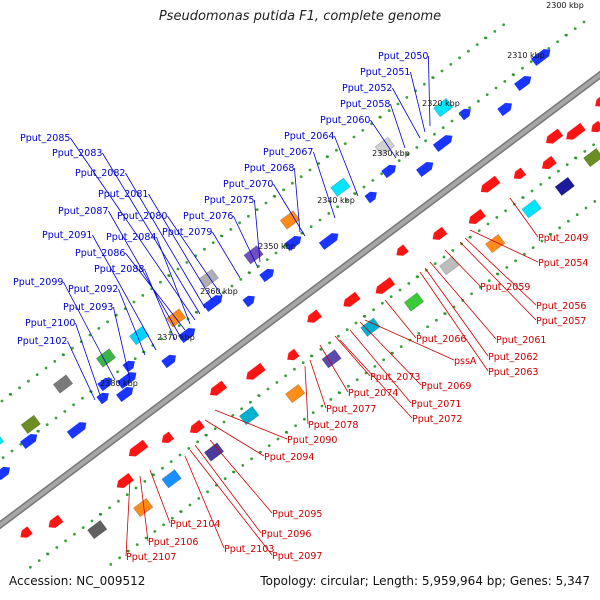 This screenshot has height=600, width=600. Describe the element at coordinates (391, 153) in the screenshot. I see `tick-label: 2330 kbp` at that location.